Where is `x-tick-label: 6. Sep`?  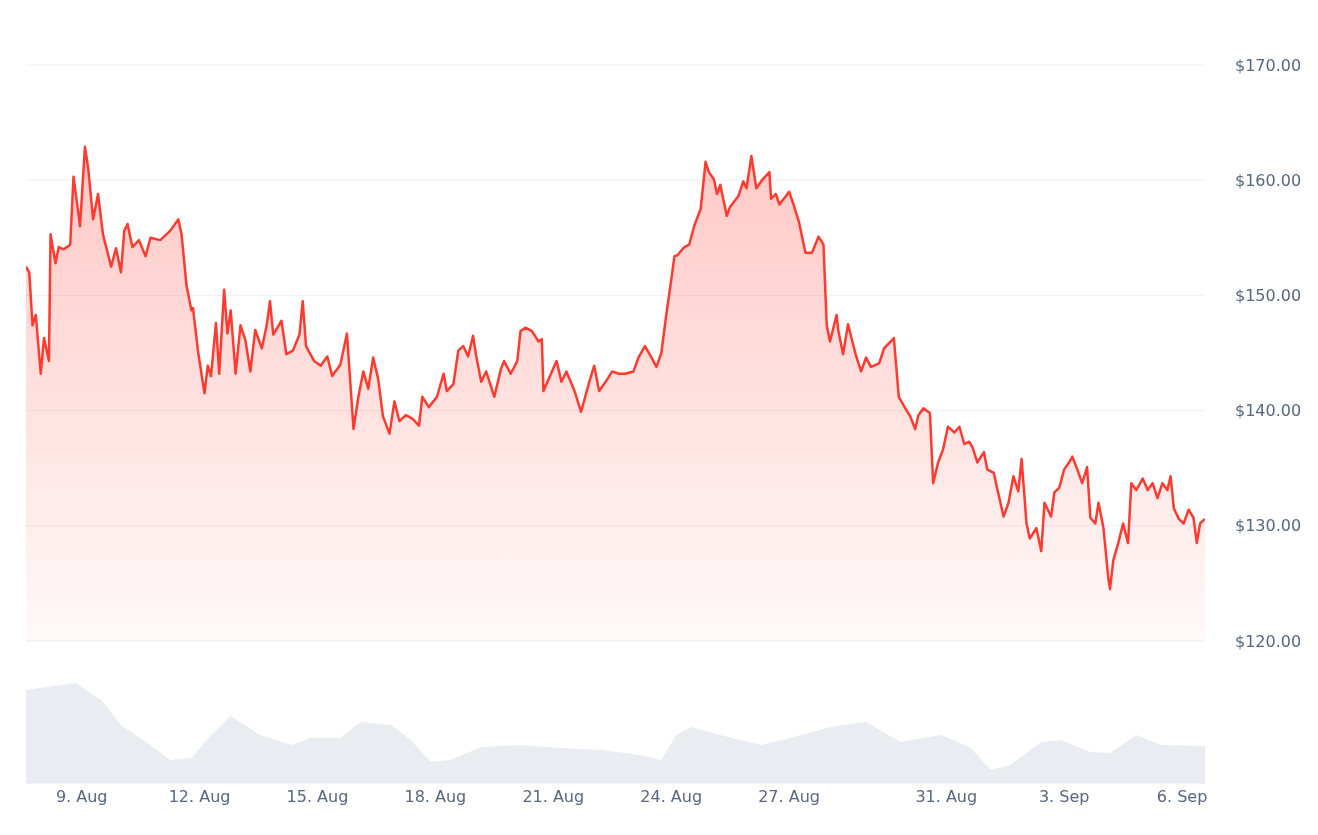
x-tick-label: 6. Sep is located at coordinates (1182, 797).